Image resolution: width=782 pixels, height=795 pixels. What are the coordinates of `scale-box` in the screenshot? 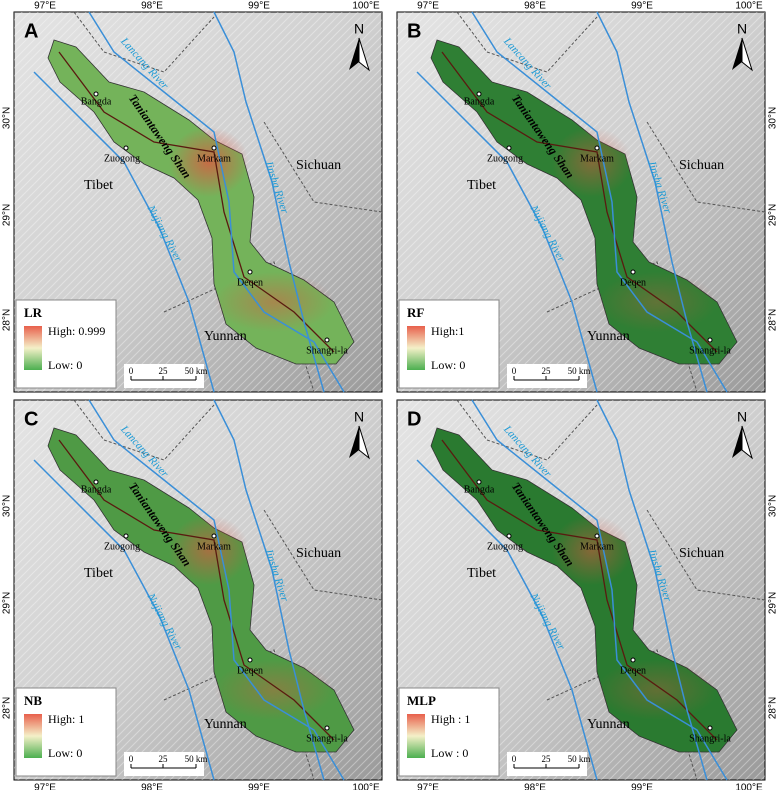 It's located at (547, 764).